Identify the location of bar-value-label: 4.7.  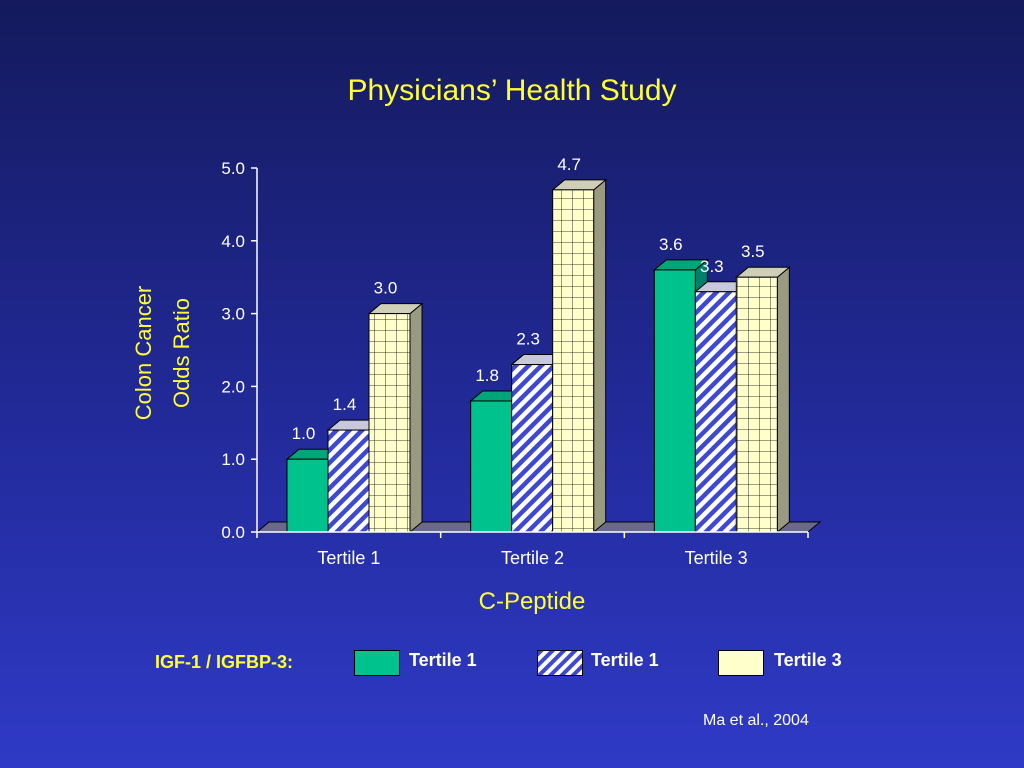
(569, 164).